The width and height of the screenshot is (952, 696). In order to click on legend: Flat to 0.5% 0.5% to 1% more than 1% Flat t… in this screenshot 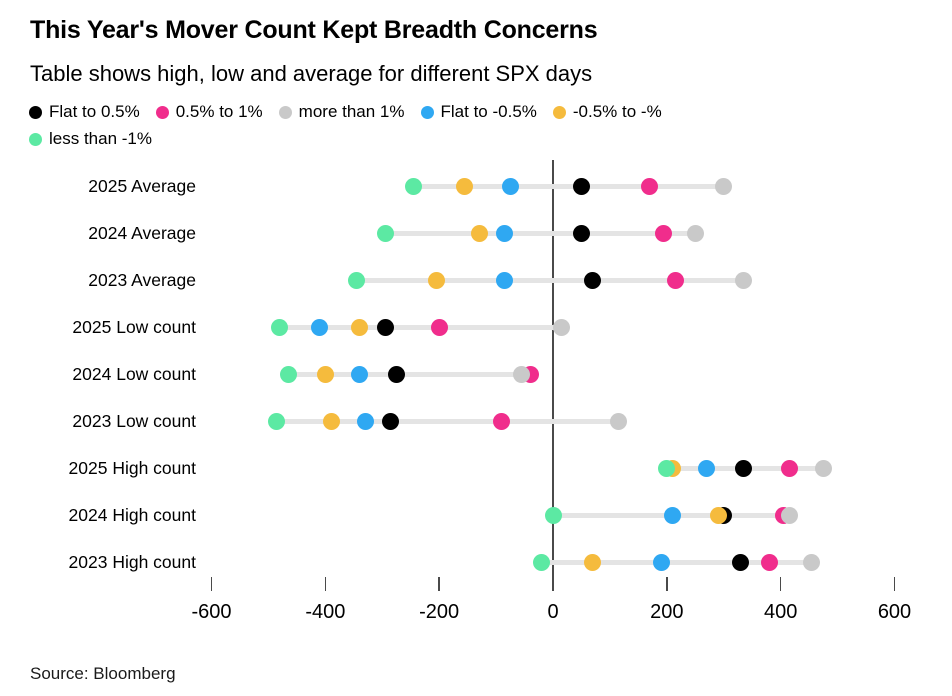, I will do `click(399, 129)`.